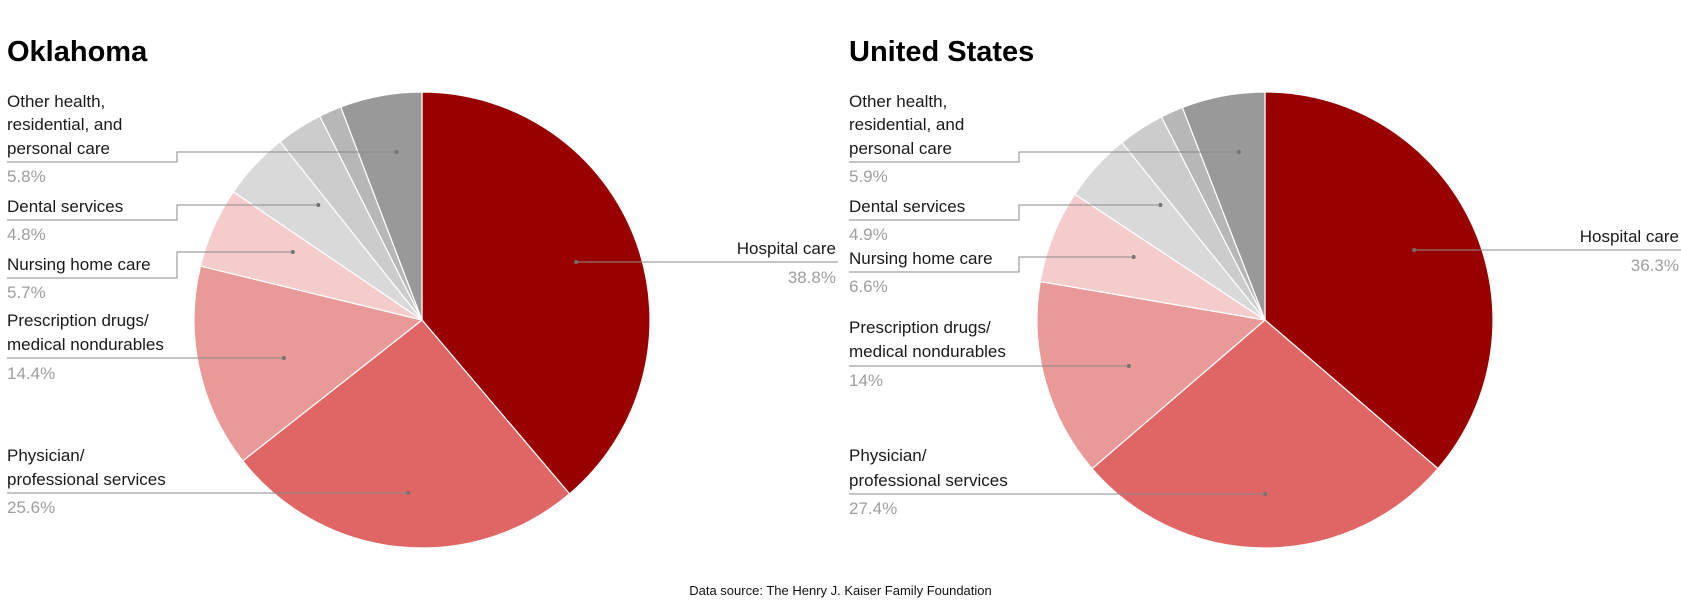 The width and height of the screenshot is (1681, 600). What do you see at coordinates (1655, 265) in the screenshot?
I see `slice-value-hospital-care: 36.3%` at bounding box center [1655, 265].